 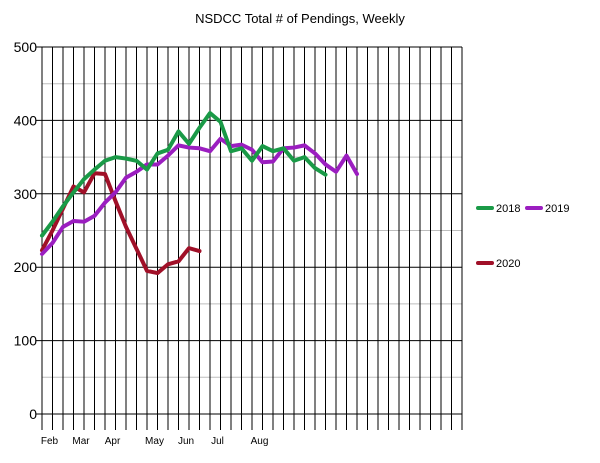 What do you see at coordinates (33, 414) in the screenshot?
I see `y-tick-label: 0` at bounding box center [33, 414].